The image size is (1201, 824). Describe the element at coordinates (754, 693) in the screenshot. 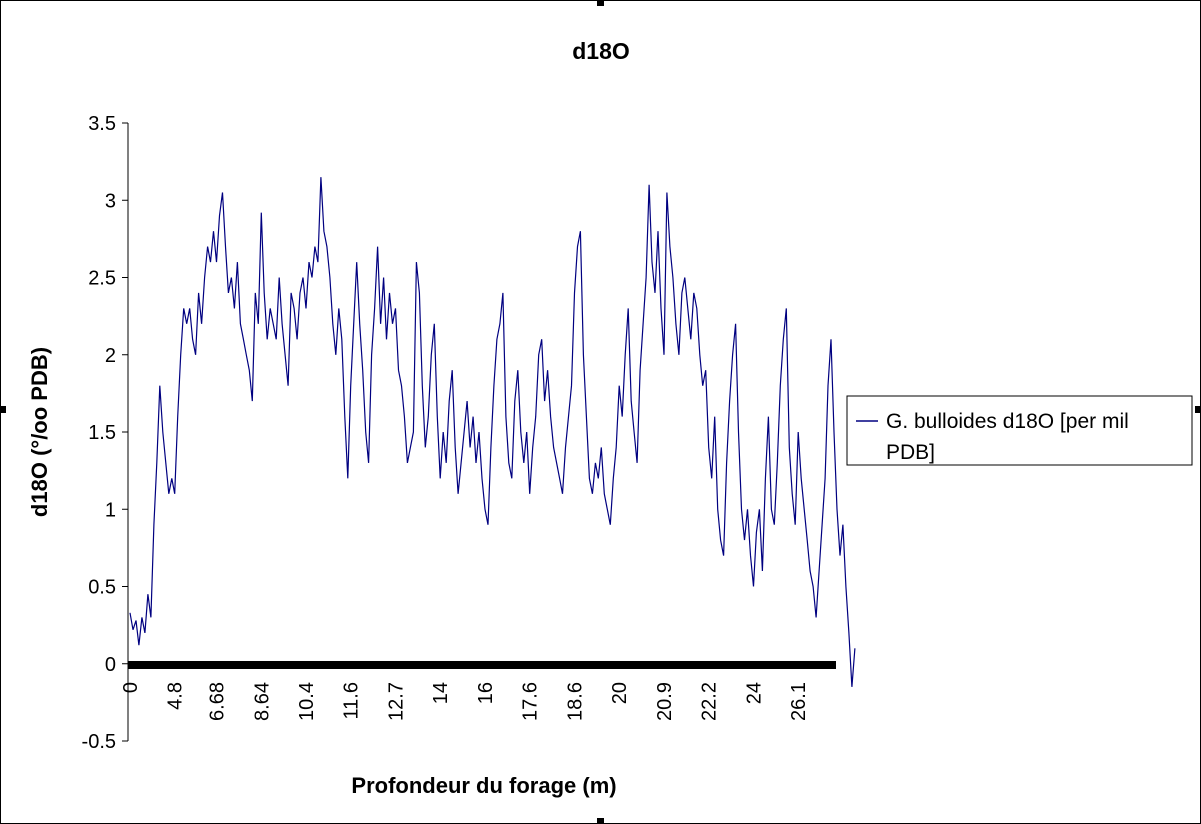

I see `x-tick-label: 24` at that location.